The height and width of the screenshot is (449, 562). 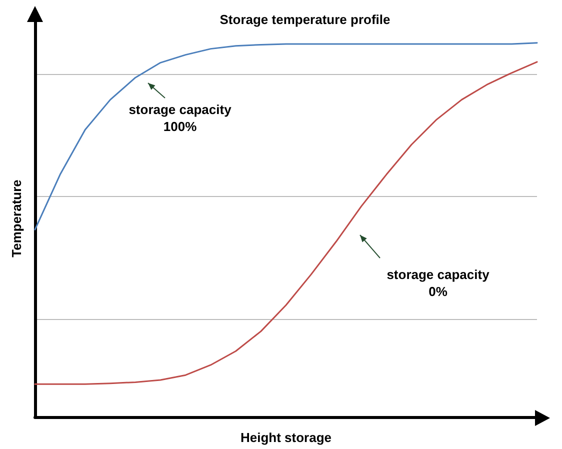 What do you see at coordinates (286, 437) in the screenshot?
I see `x-axis-title: Height storage` at bounding box center [286, 437].